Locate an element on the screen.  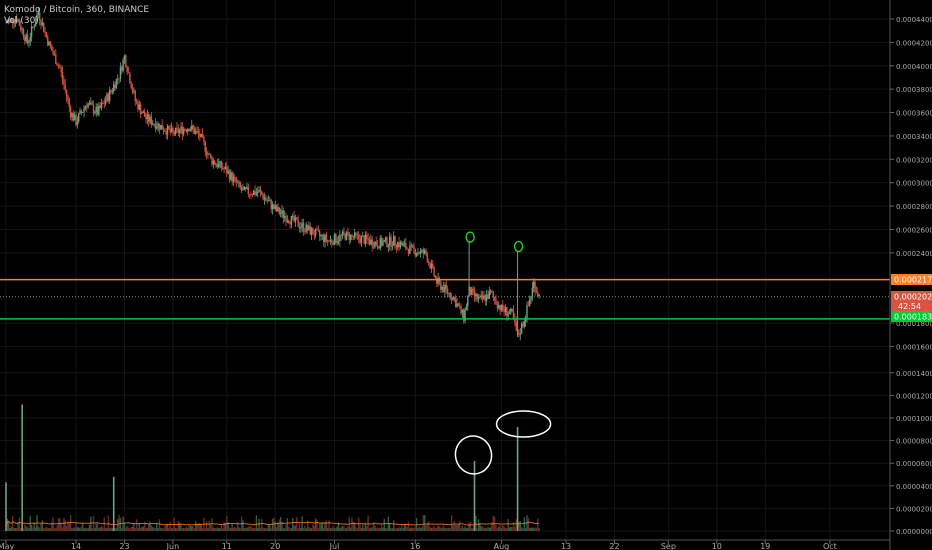
symbol-title: Komodo / Bitcoin, 360, BINANCE is located at coordinates (77, 10).